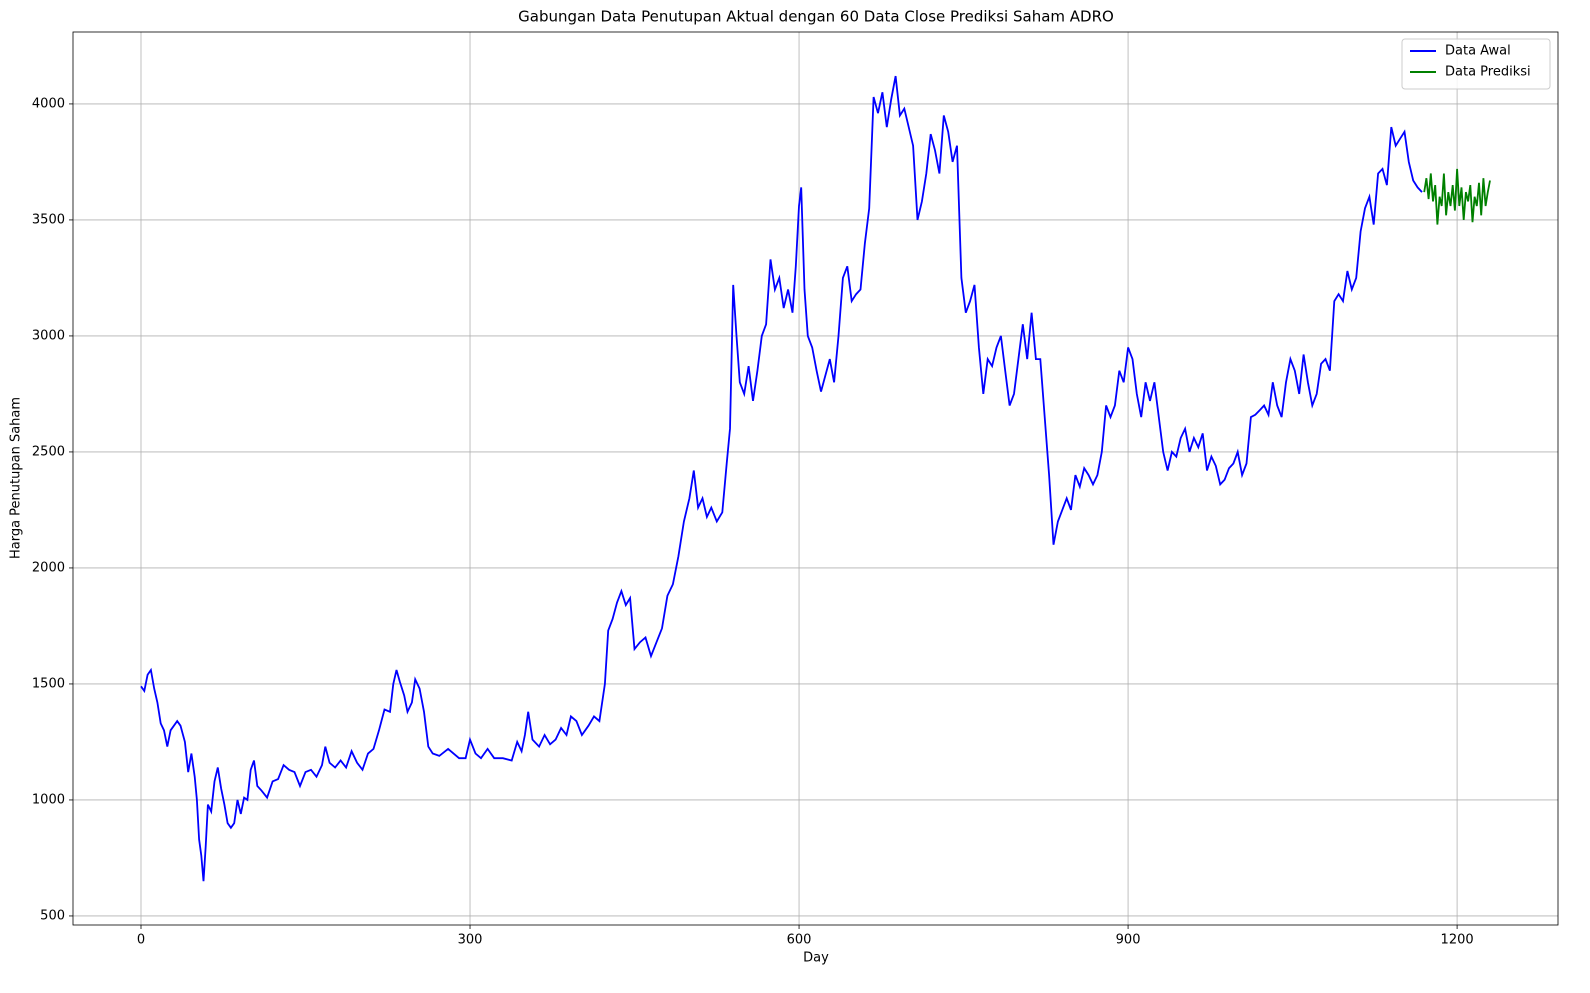 Image resolution: width=1590 pixels, height=993 pixels. Describe the element at coordinates (1457, 196) in the screenshot. I see `data-line` at that location.